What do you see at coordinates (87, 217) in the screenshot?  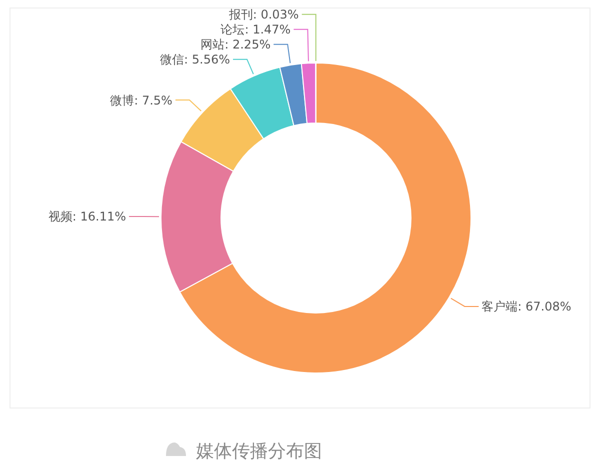 I see `slice-label: 视频: 16.11%` at bounding box center [87, 217].